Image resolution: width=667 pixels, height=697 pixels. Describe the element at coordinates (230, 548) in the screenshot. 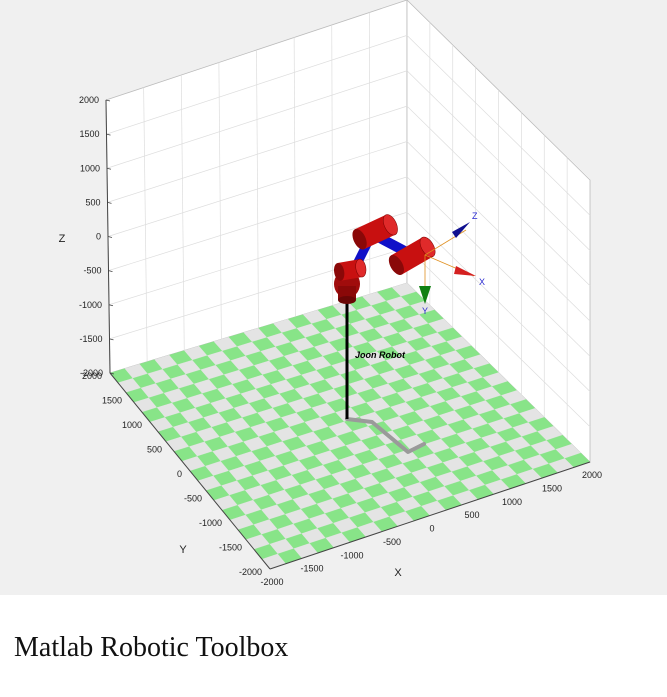

I see `y-tick-label: -1500` at that location.